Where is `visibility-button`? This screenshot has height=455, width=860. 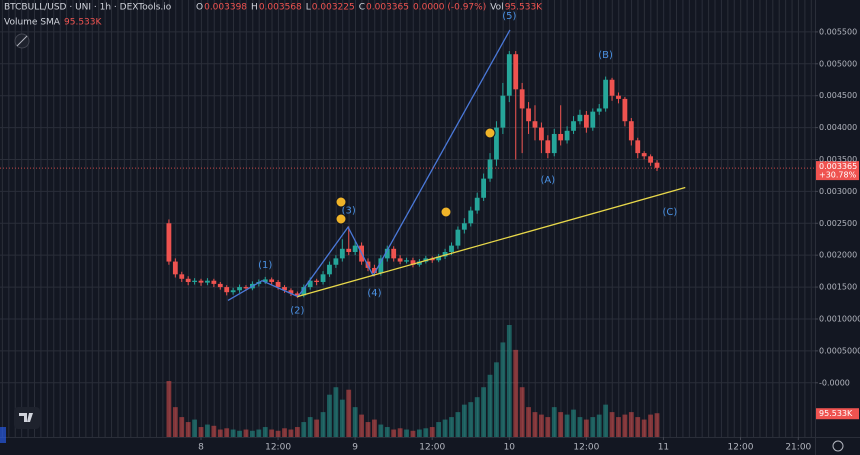 visibility-button is located at coordinates (22, 41).